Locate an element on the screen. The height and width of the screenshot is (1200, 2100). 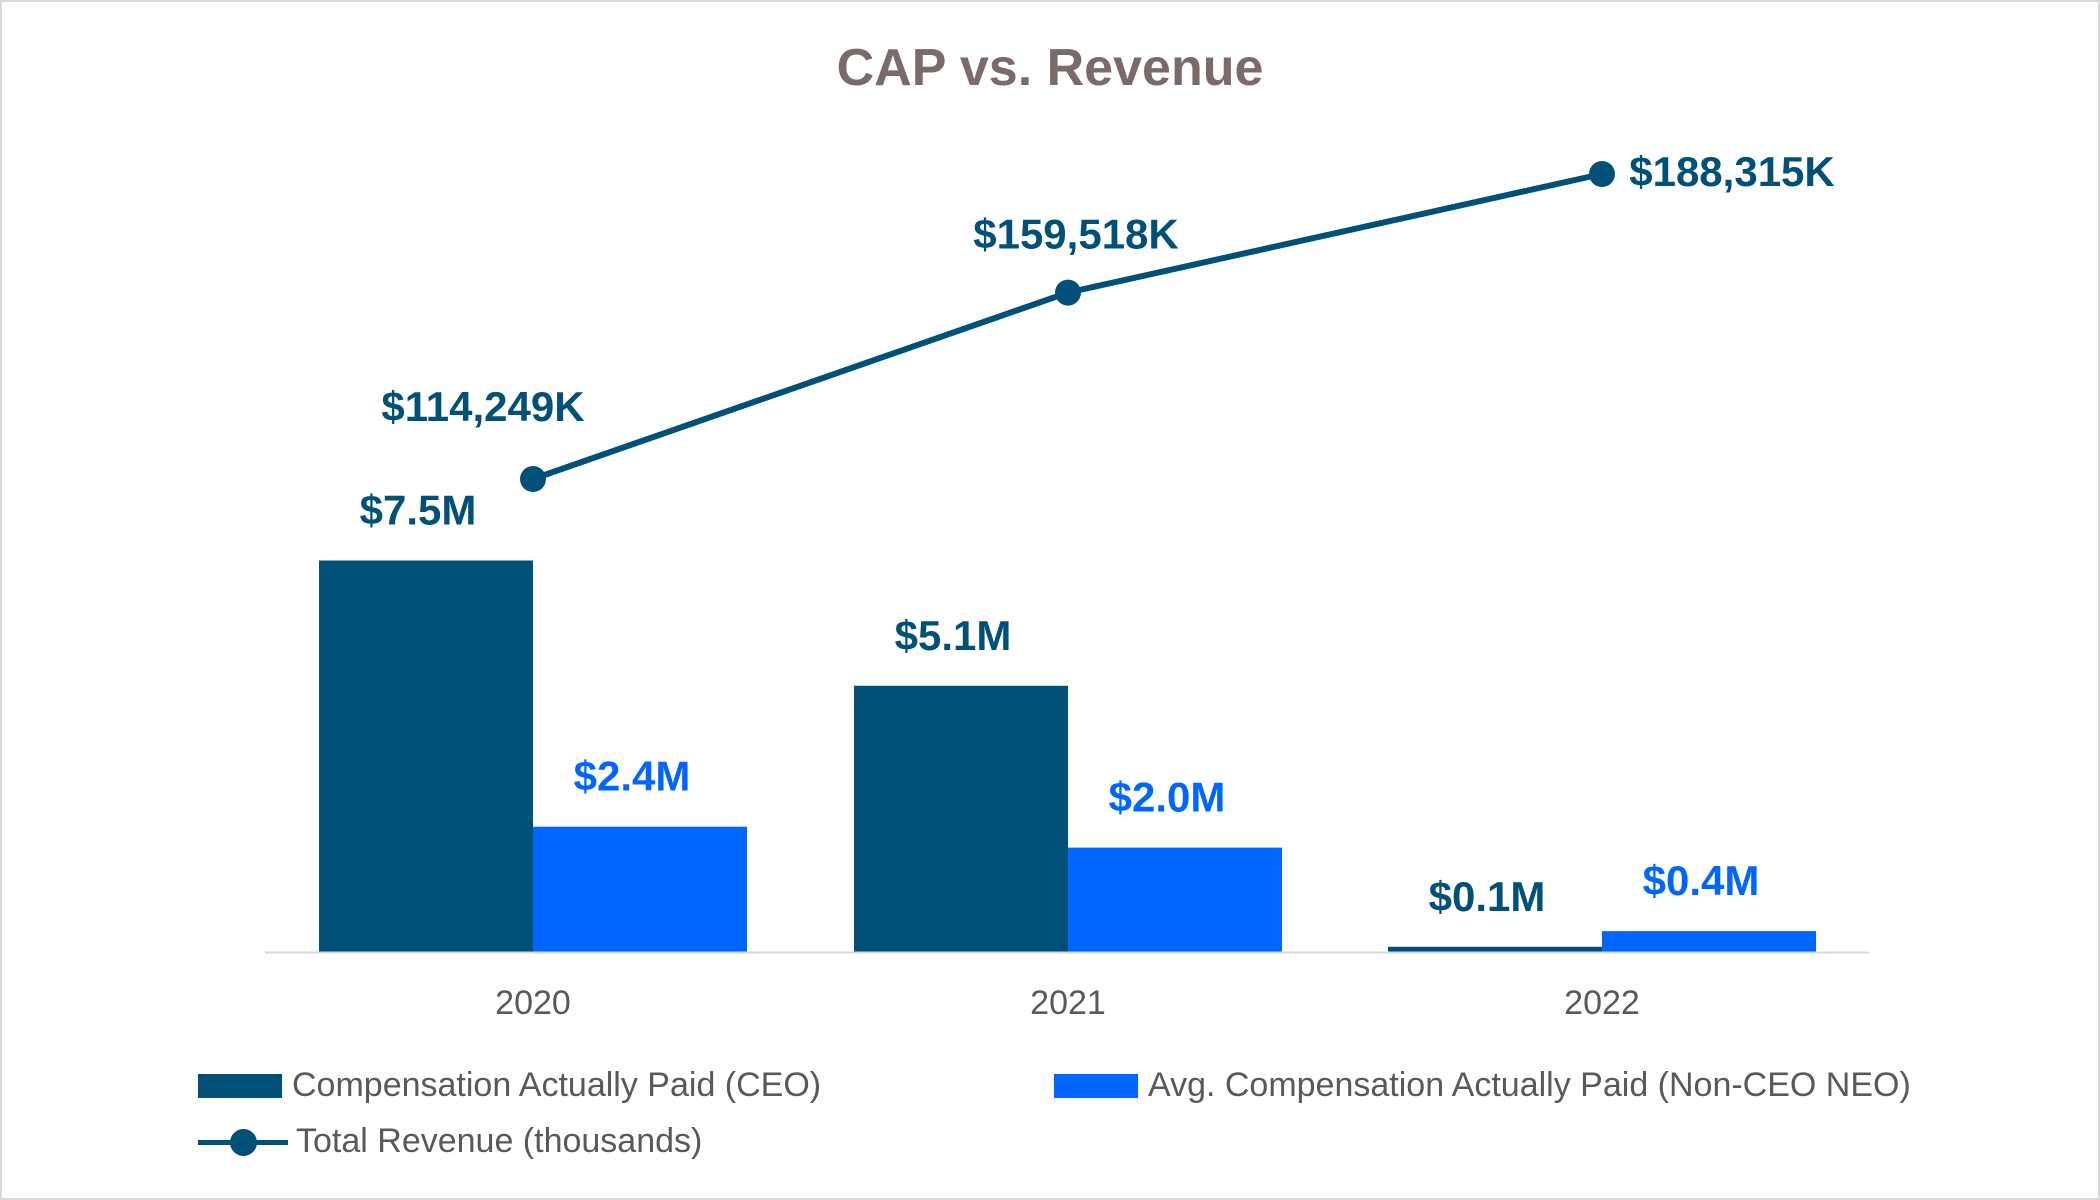
legend-item-revenue: Total Revenue (thousands) is located at coordinates (450, 1141).